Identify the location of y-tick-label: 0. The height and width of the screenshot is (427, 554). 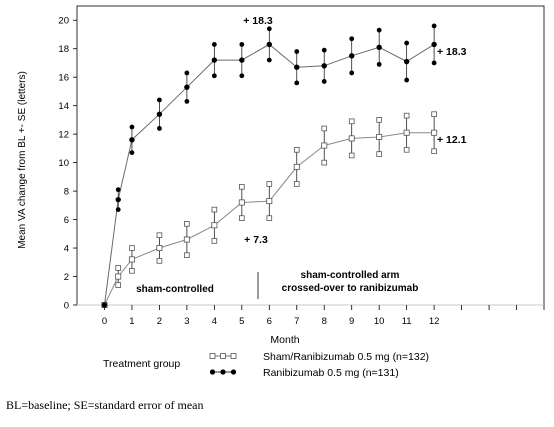
(66, 306).